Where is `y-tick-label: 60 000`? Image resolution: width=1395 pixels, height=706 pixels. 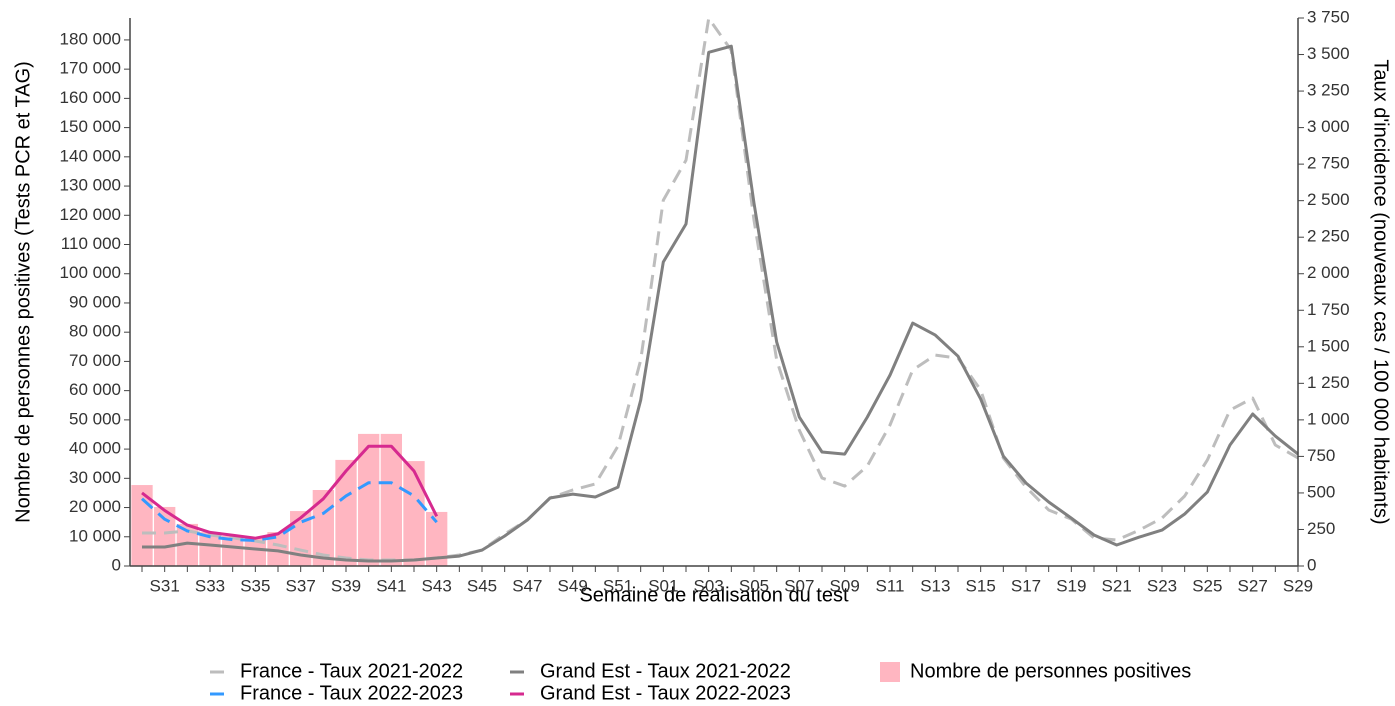
y-tick-label: 60 000 is located at coordinates (95, 389).